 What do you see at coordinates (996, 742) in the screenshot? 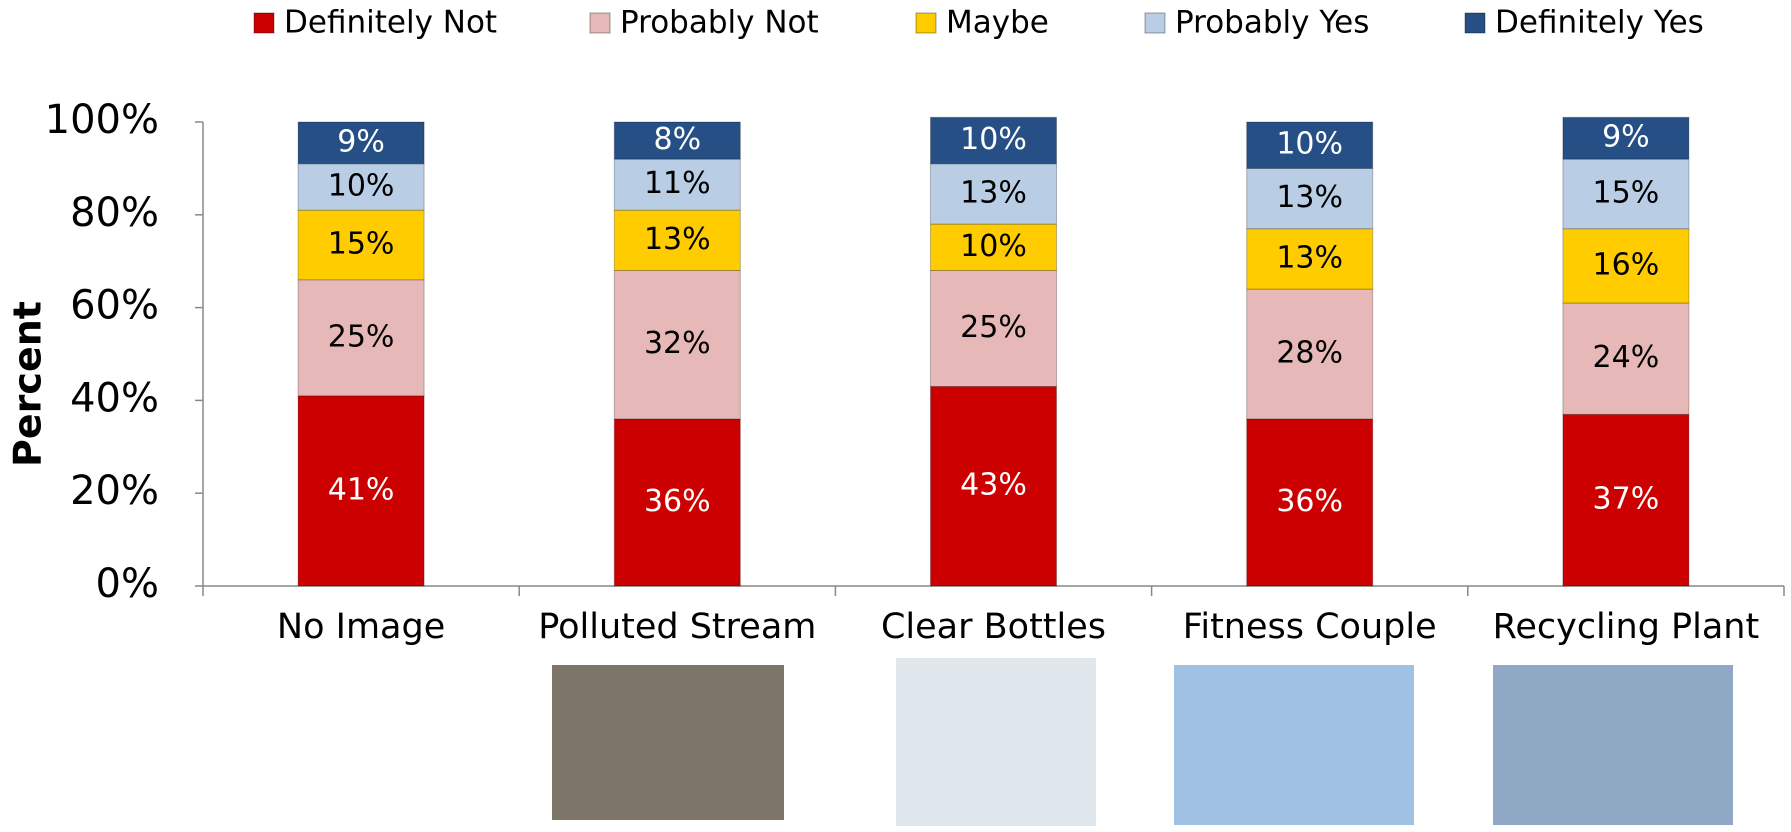
I see `photo-clear-bottles` at bounding box center [996, 742].